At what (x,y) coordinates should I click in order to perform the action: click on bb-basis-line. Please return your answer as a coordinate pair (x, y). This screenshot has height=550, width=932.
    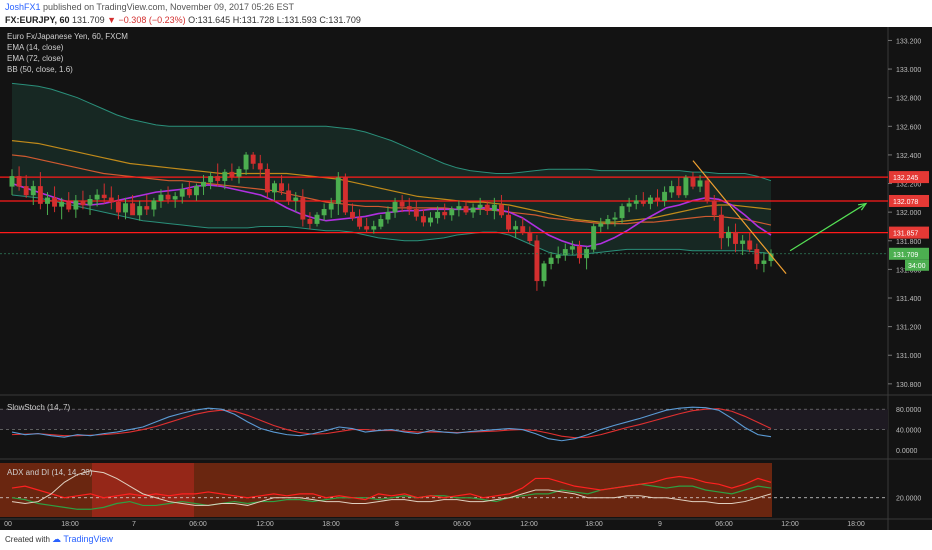
    Looking at the image, I should click on (391, 181).